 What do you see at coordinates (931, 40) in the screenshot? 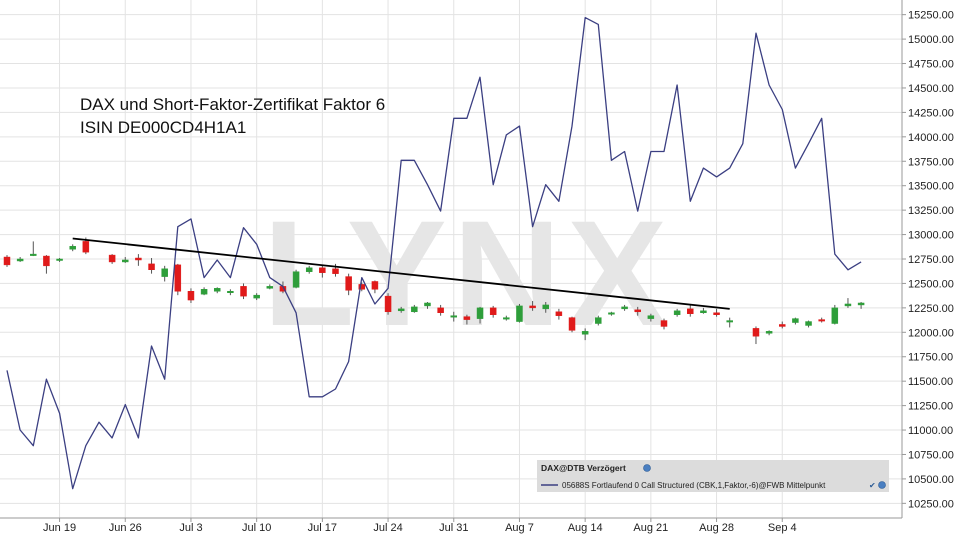
I see `y-tick-label: 15000.00` at bounding box center [931, 40].